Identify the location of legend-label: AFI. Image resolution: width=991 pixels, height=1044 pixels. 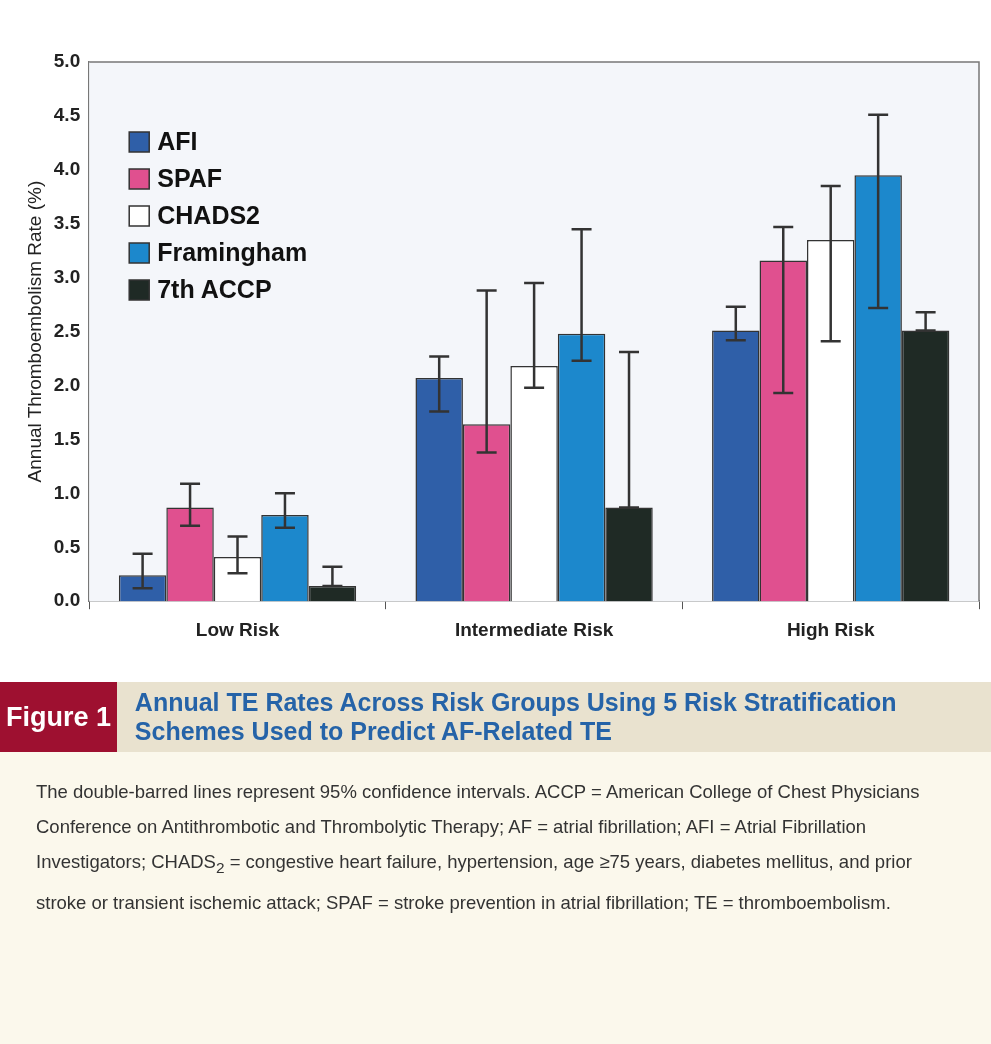
(177, 140).